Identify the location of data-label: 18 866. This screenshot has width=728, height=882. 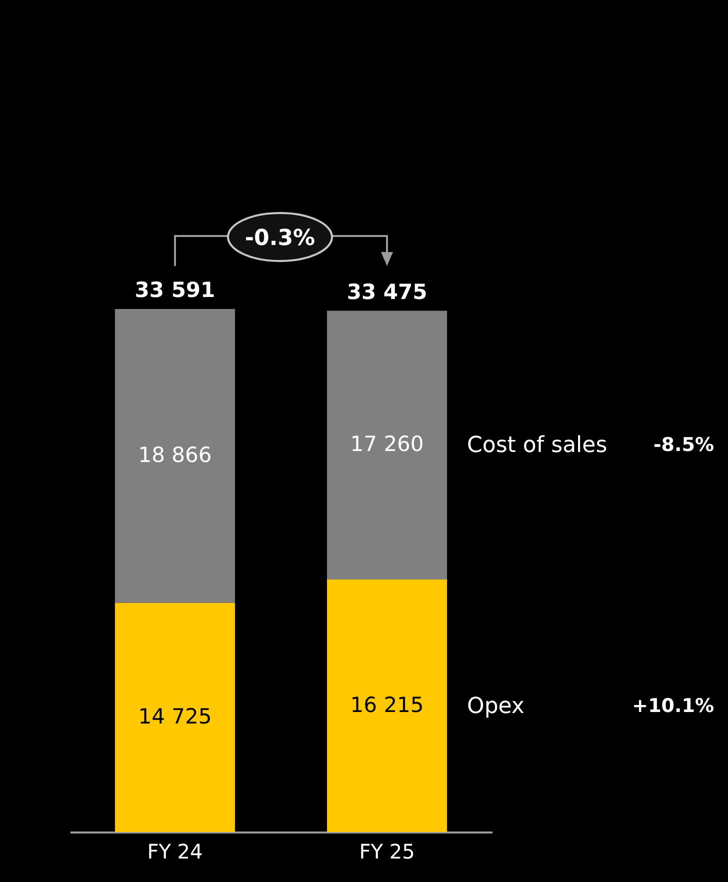
(175, 454).